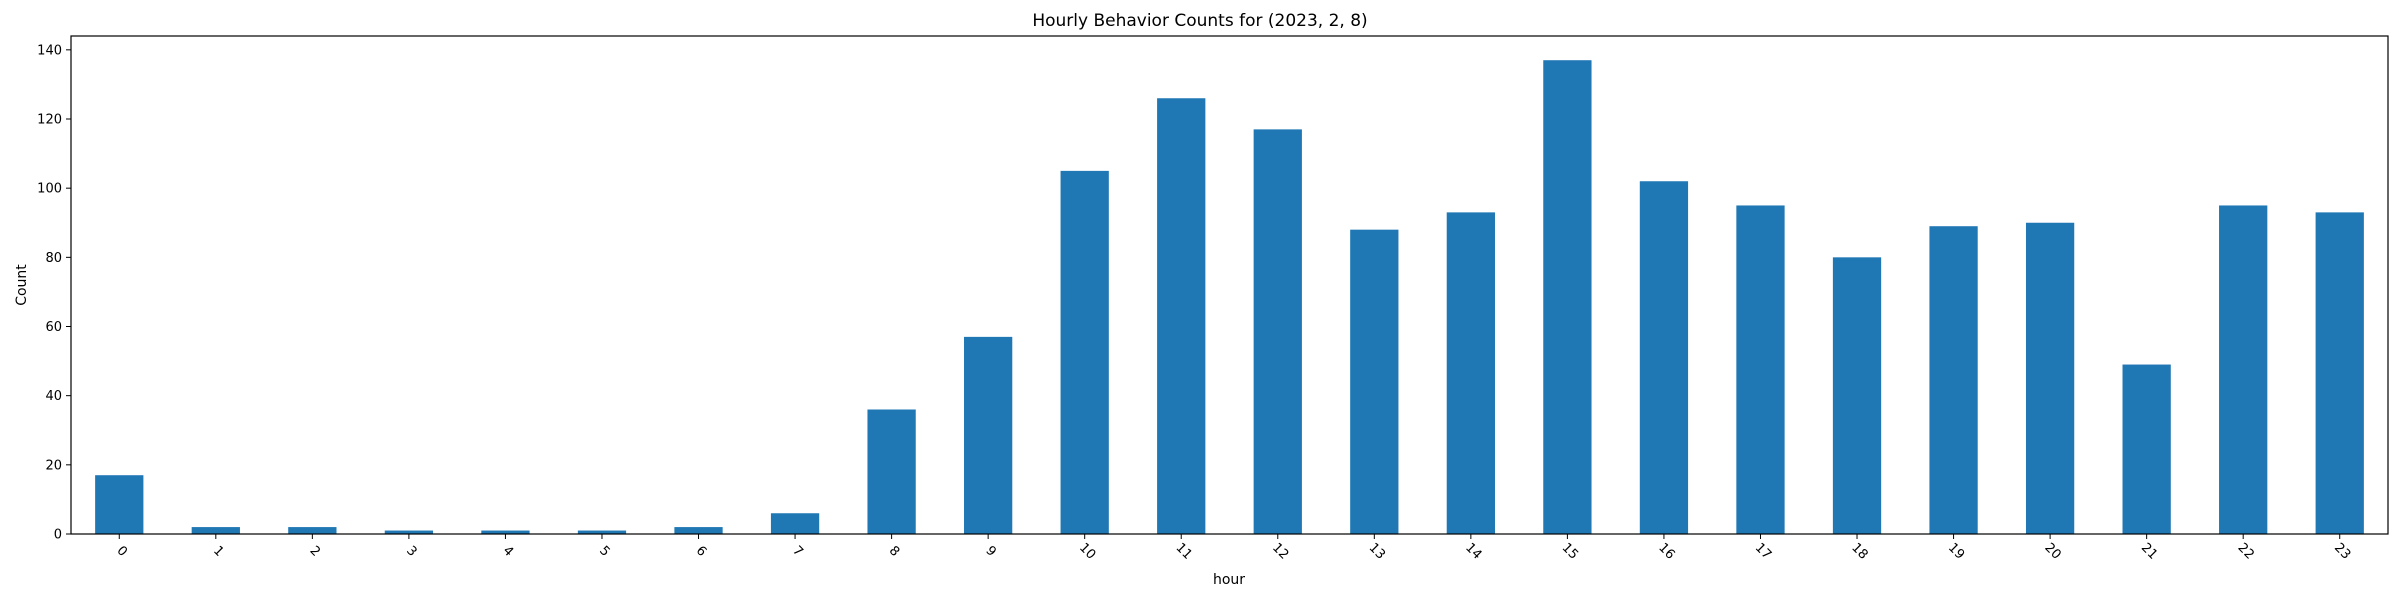 The width and height of the screenshot is (2400, 600). I want to click on x-tick-label: 3, so click(411, 551).